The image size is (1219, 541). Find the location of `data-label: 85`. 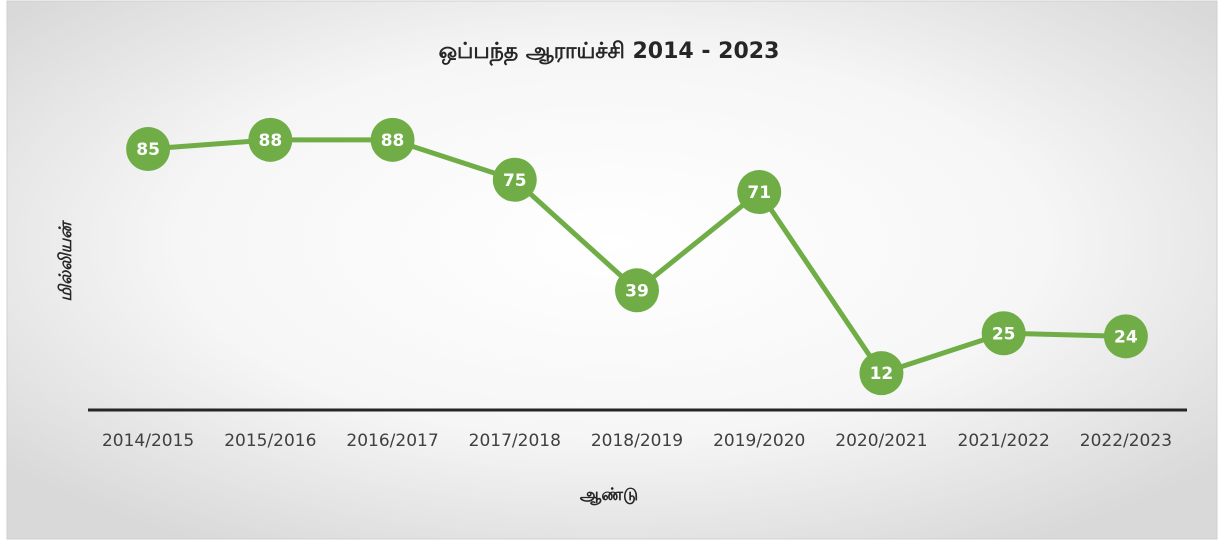

data-label: 85 is located at coordinates (148, 150).